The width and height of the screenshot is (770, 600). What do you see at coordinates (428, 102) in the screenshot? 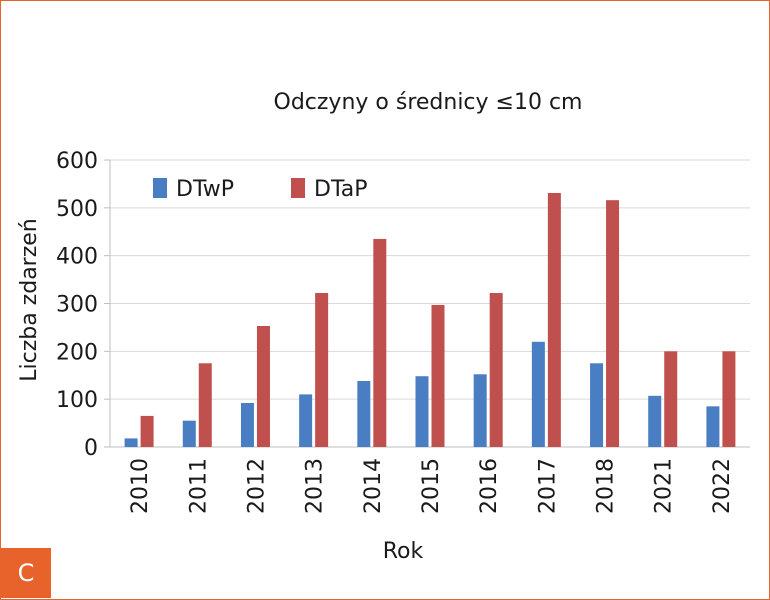
I see `chart-title: Odczyny o średnicy ≤10 cm` at bounding box center [428, 102].